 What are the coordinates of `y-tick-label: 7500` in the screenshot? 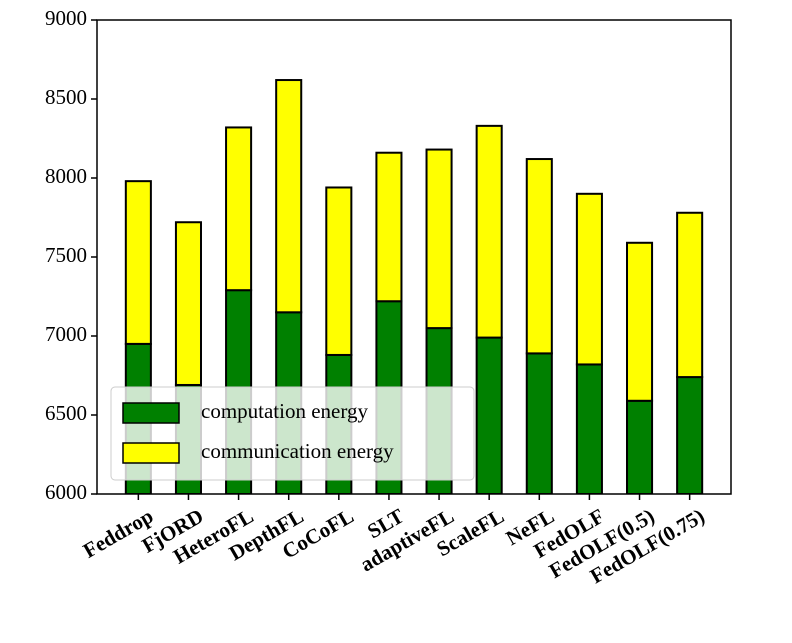 It's located at (66, 255).